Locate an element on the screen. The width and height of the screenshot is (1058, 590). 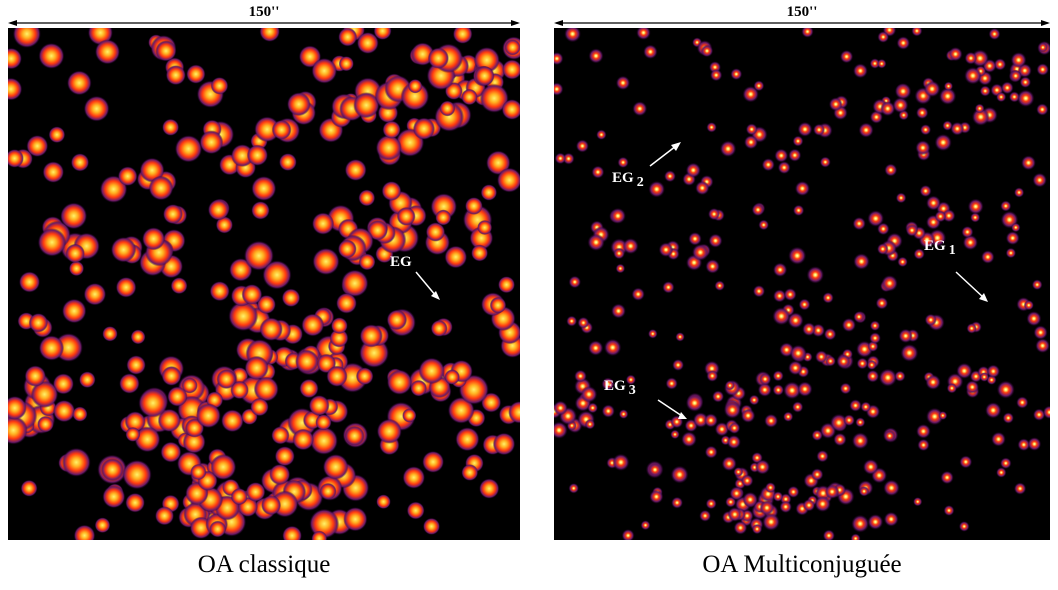
annotation-eg2-label: EG is located at coordinates (623, 178).